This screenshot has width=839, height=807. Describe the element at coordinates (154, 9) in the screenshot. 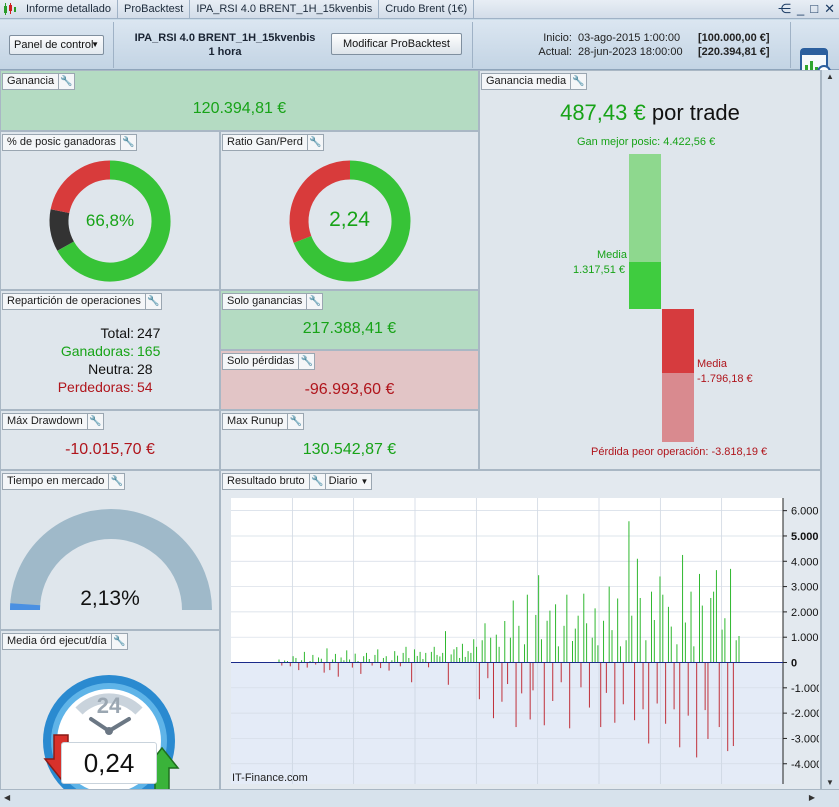

I see `tab-probacktest: ProBacktest` at that location.